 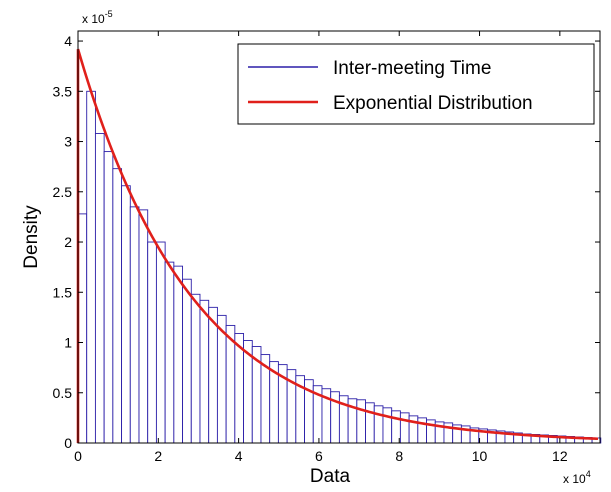 What do you see at coordinates (78, 456) in the screenshot?
I see `x-tick-label: 0` at bounding box center [78, 456].